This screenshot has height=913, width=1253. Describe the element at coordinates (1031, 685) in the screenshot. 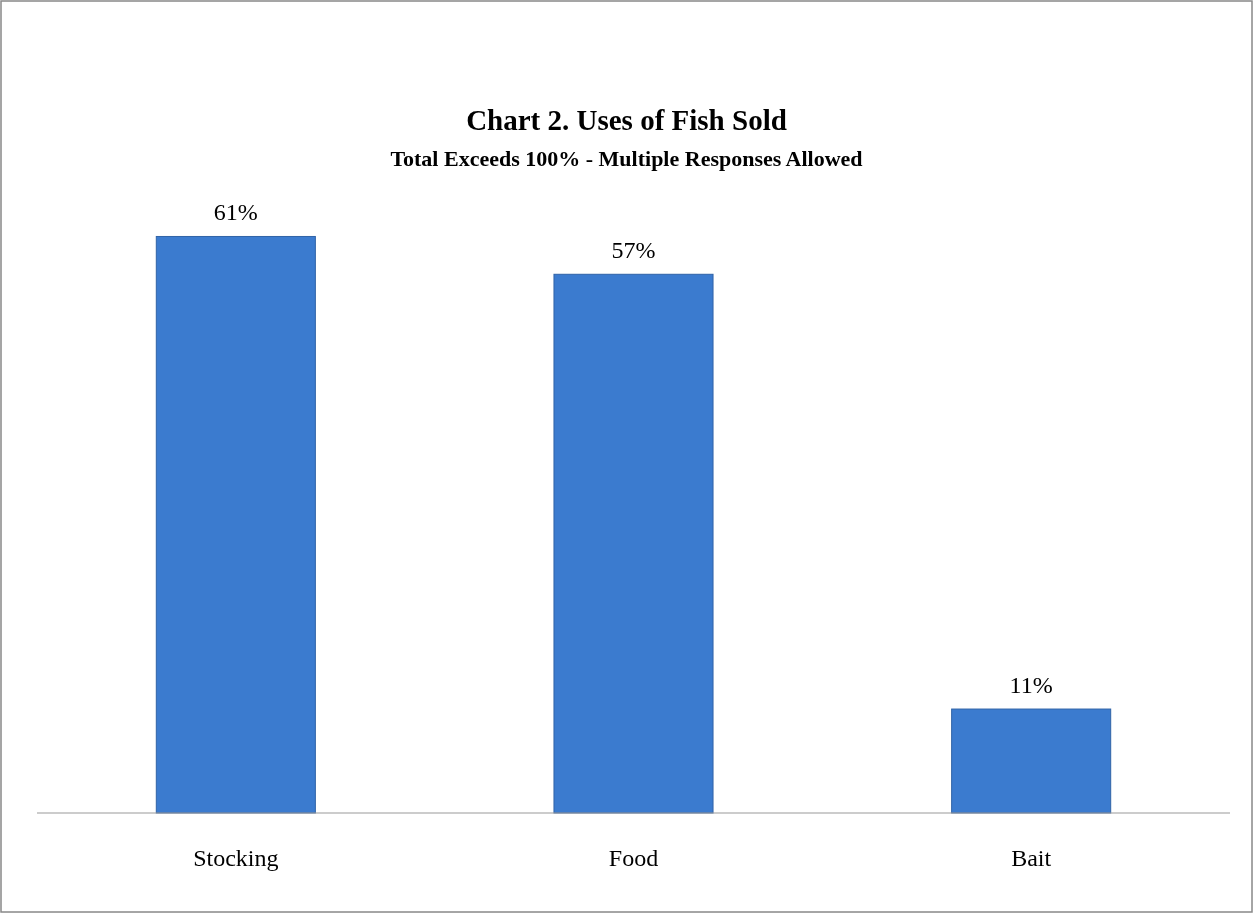

I see `data-label: 11%` at that location.